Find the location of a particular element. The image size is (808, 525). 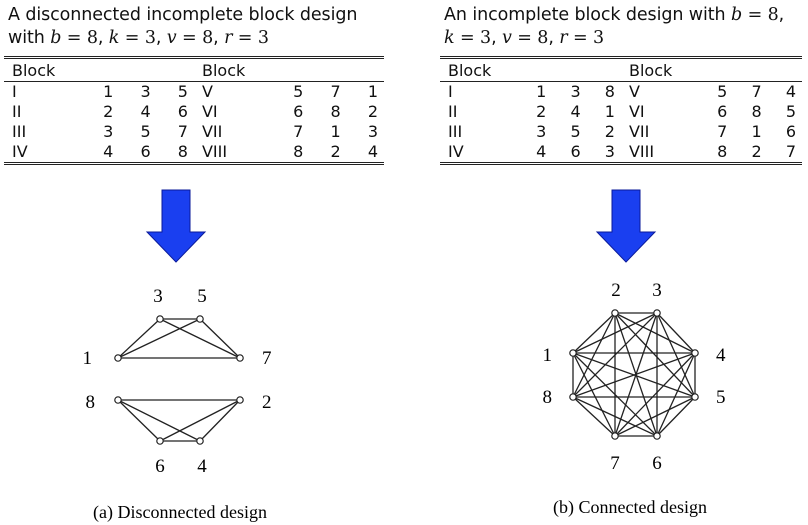

table-row: IV 4 6 3 VIII 8 2 7 is located at coordinates (621, 153).